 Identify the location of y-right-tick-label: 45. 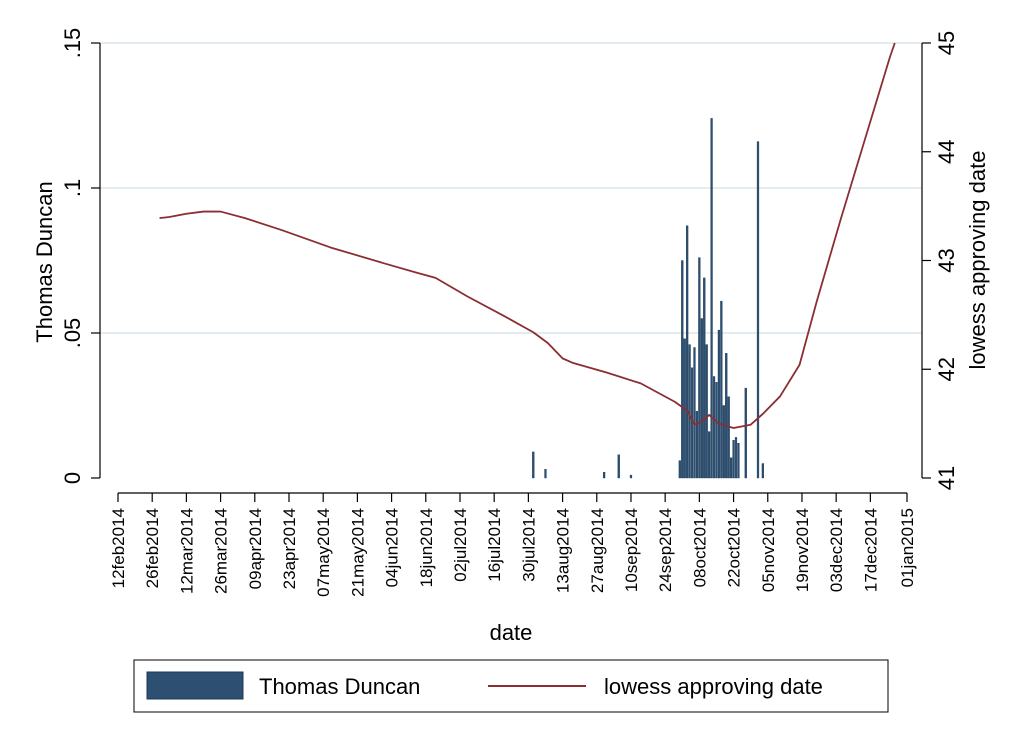
(946, 43).